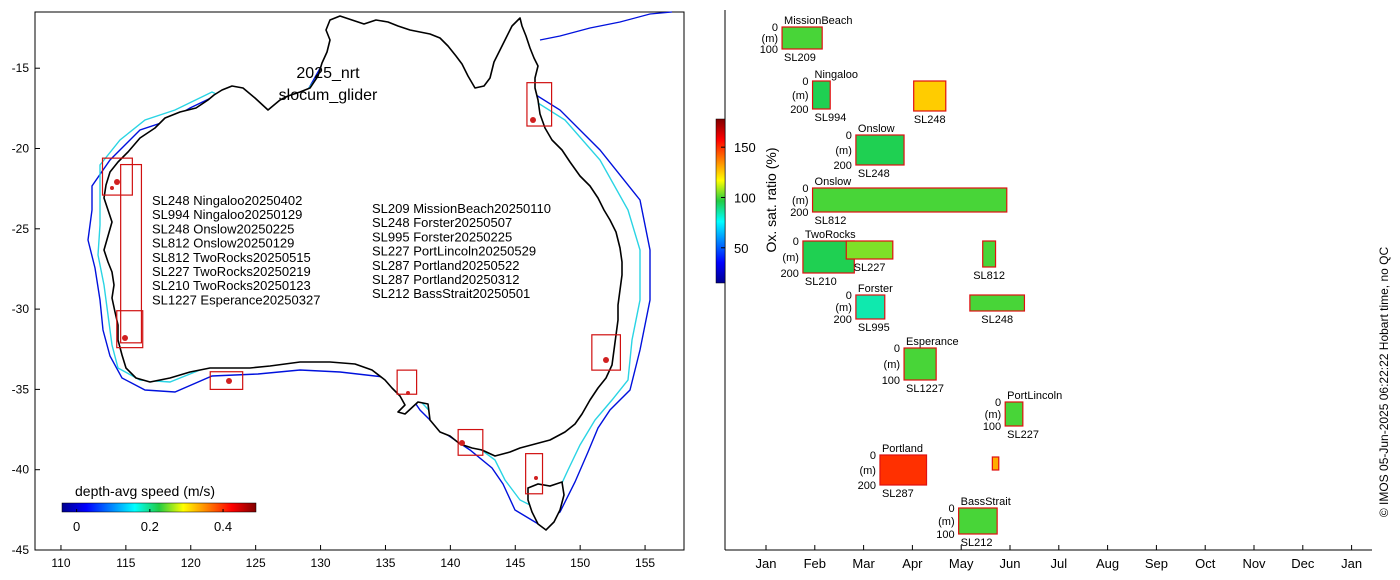 The width and height of the screenshot is (1400, 580). I want to click on month-label: Aug, so click(1107, 563).